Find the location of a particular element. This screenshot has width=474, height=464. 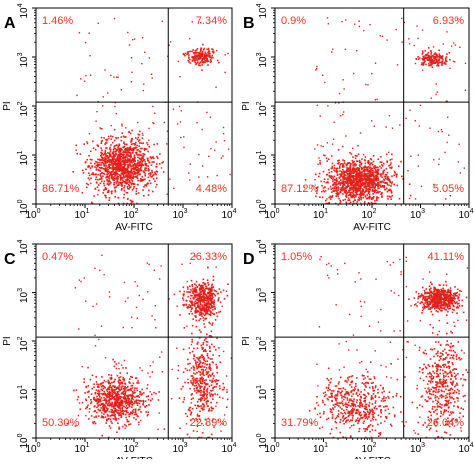

x-tick-label: 101 is located at coordinates (81, 214).